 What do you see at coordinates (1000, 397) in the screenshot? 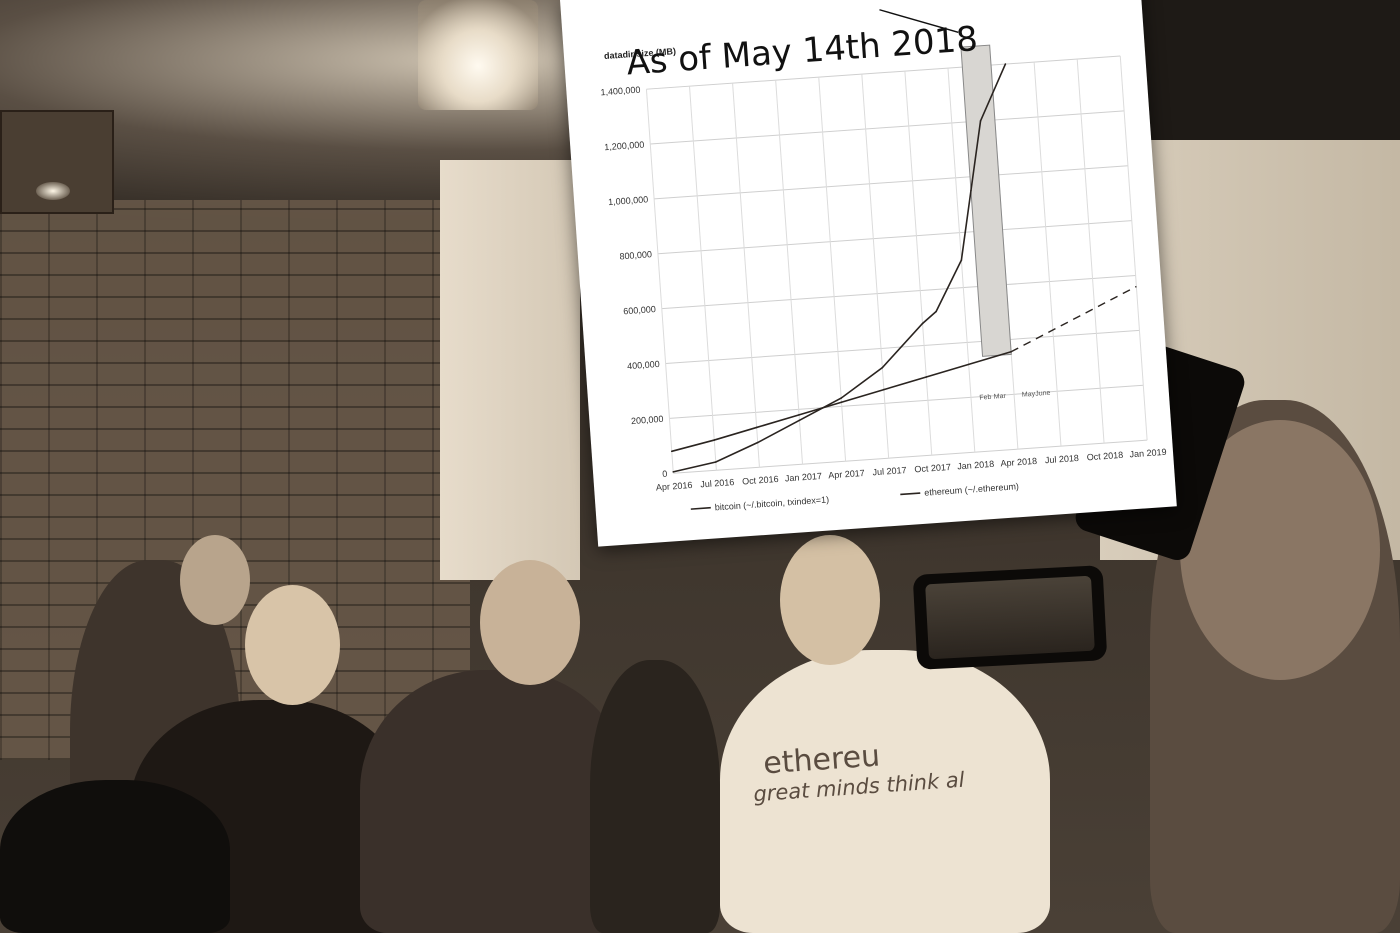
I see `sub-tick-label: Mar` at bounding box center [1000, 397].